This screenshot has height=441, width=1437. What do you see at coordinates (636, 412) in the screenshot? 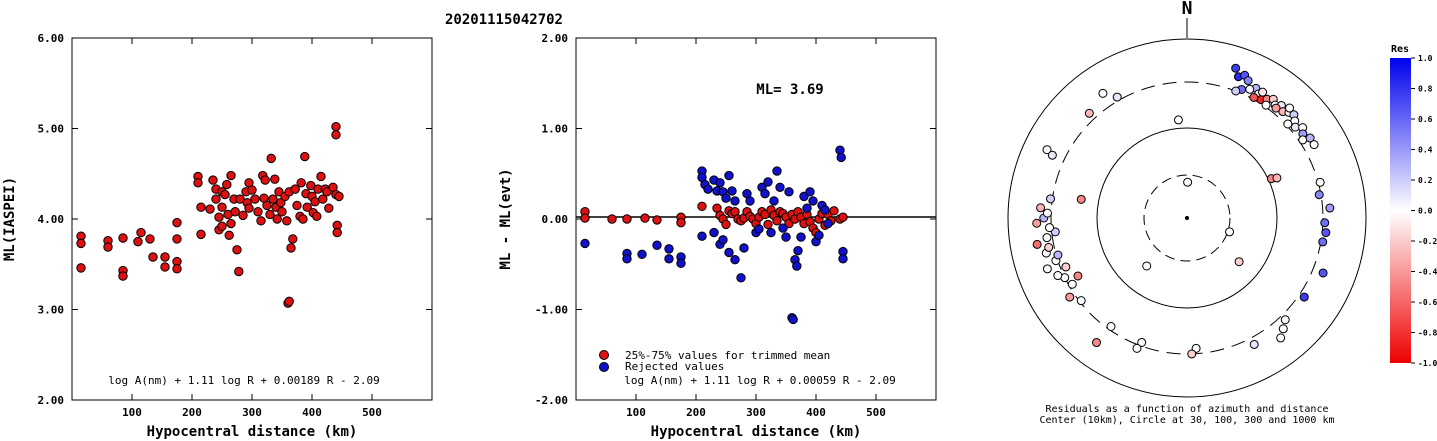
I see `x-tick-label: 100` at bounding box center [636, 412].